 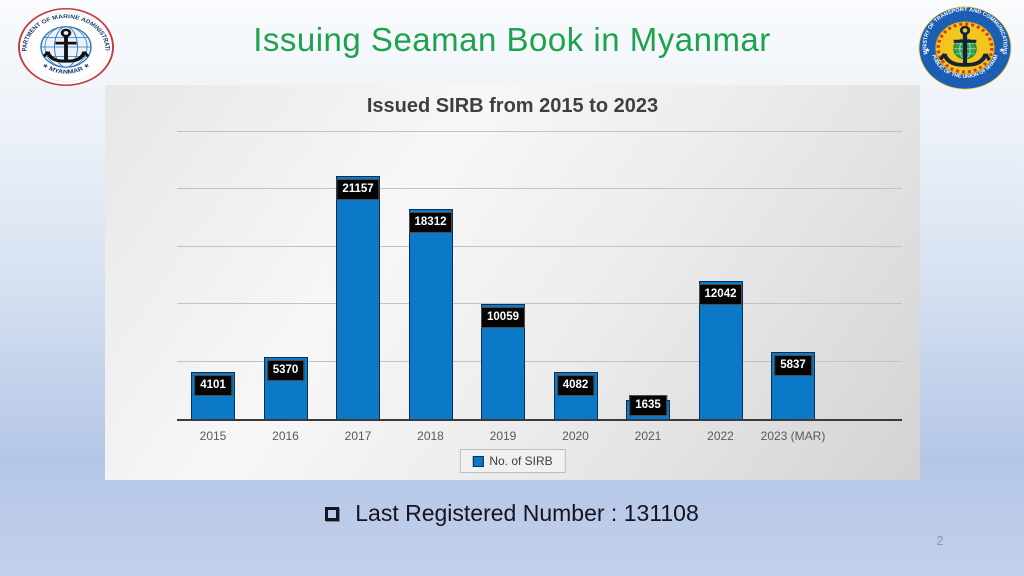 I want to click on footer-note-text: Last Registered Number : 131108, so click(x=527, y=513).